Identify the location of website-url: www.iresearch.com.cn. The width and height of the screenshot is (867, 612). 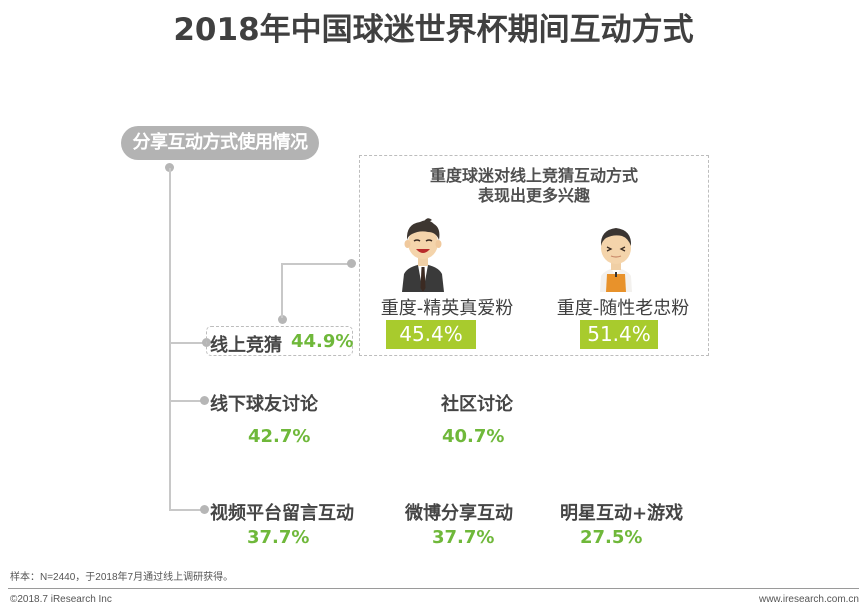
(808, 599).